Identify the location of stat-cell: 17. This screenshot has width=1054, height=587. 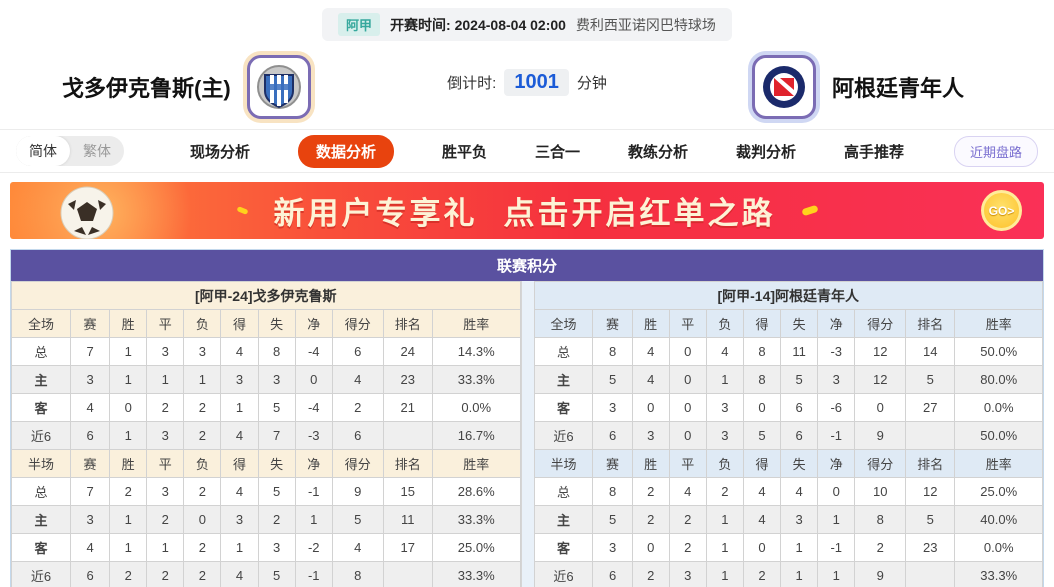
(407, 547).